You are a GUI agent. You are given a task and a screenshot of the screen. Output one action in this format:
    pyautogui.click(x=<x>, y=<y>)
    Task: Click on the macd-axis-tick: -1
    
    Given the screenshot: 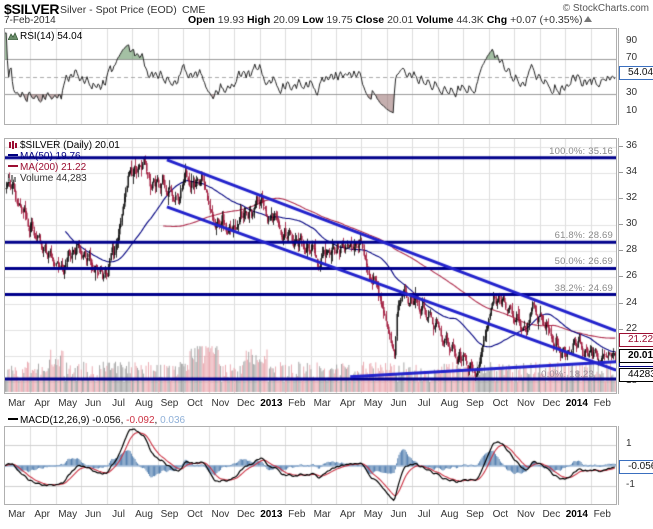 What is the action you would take?
    pyautogui.click(x=630, y=484)
    